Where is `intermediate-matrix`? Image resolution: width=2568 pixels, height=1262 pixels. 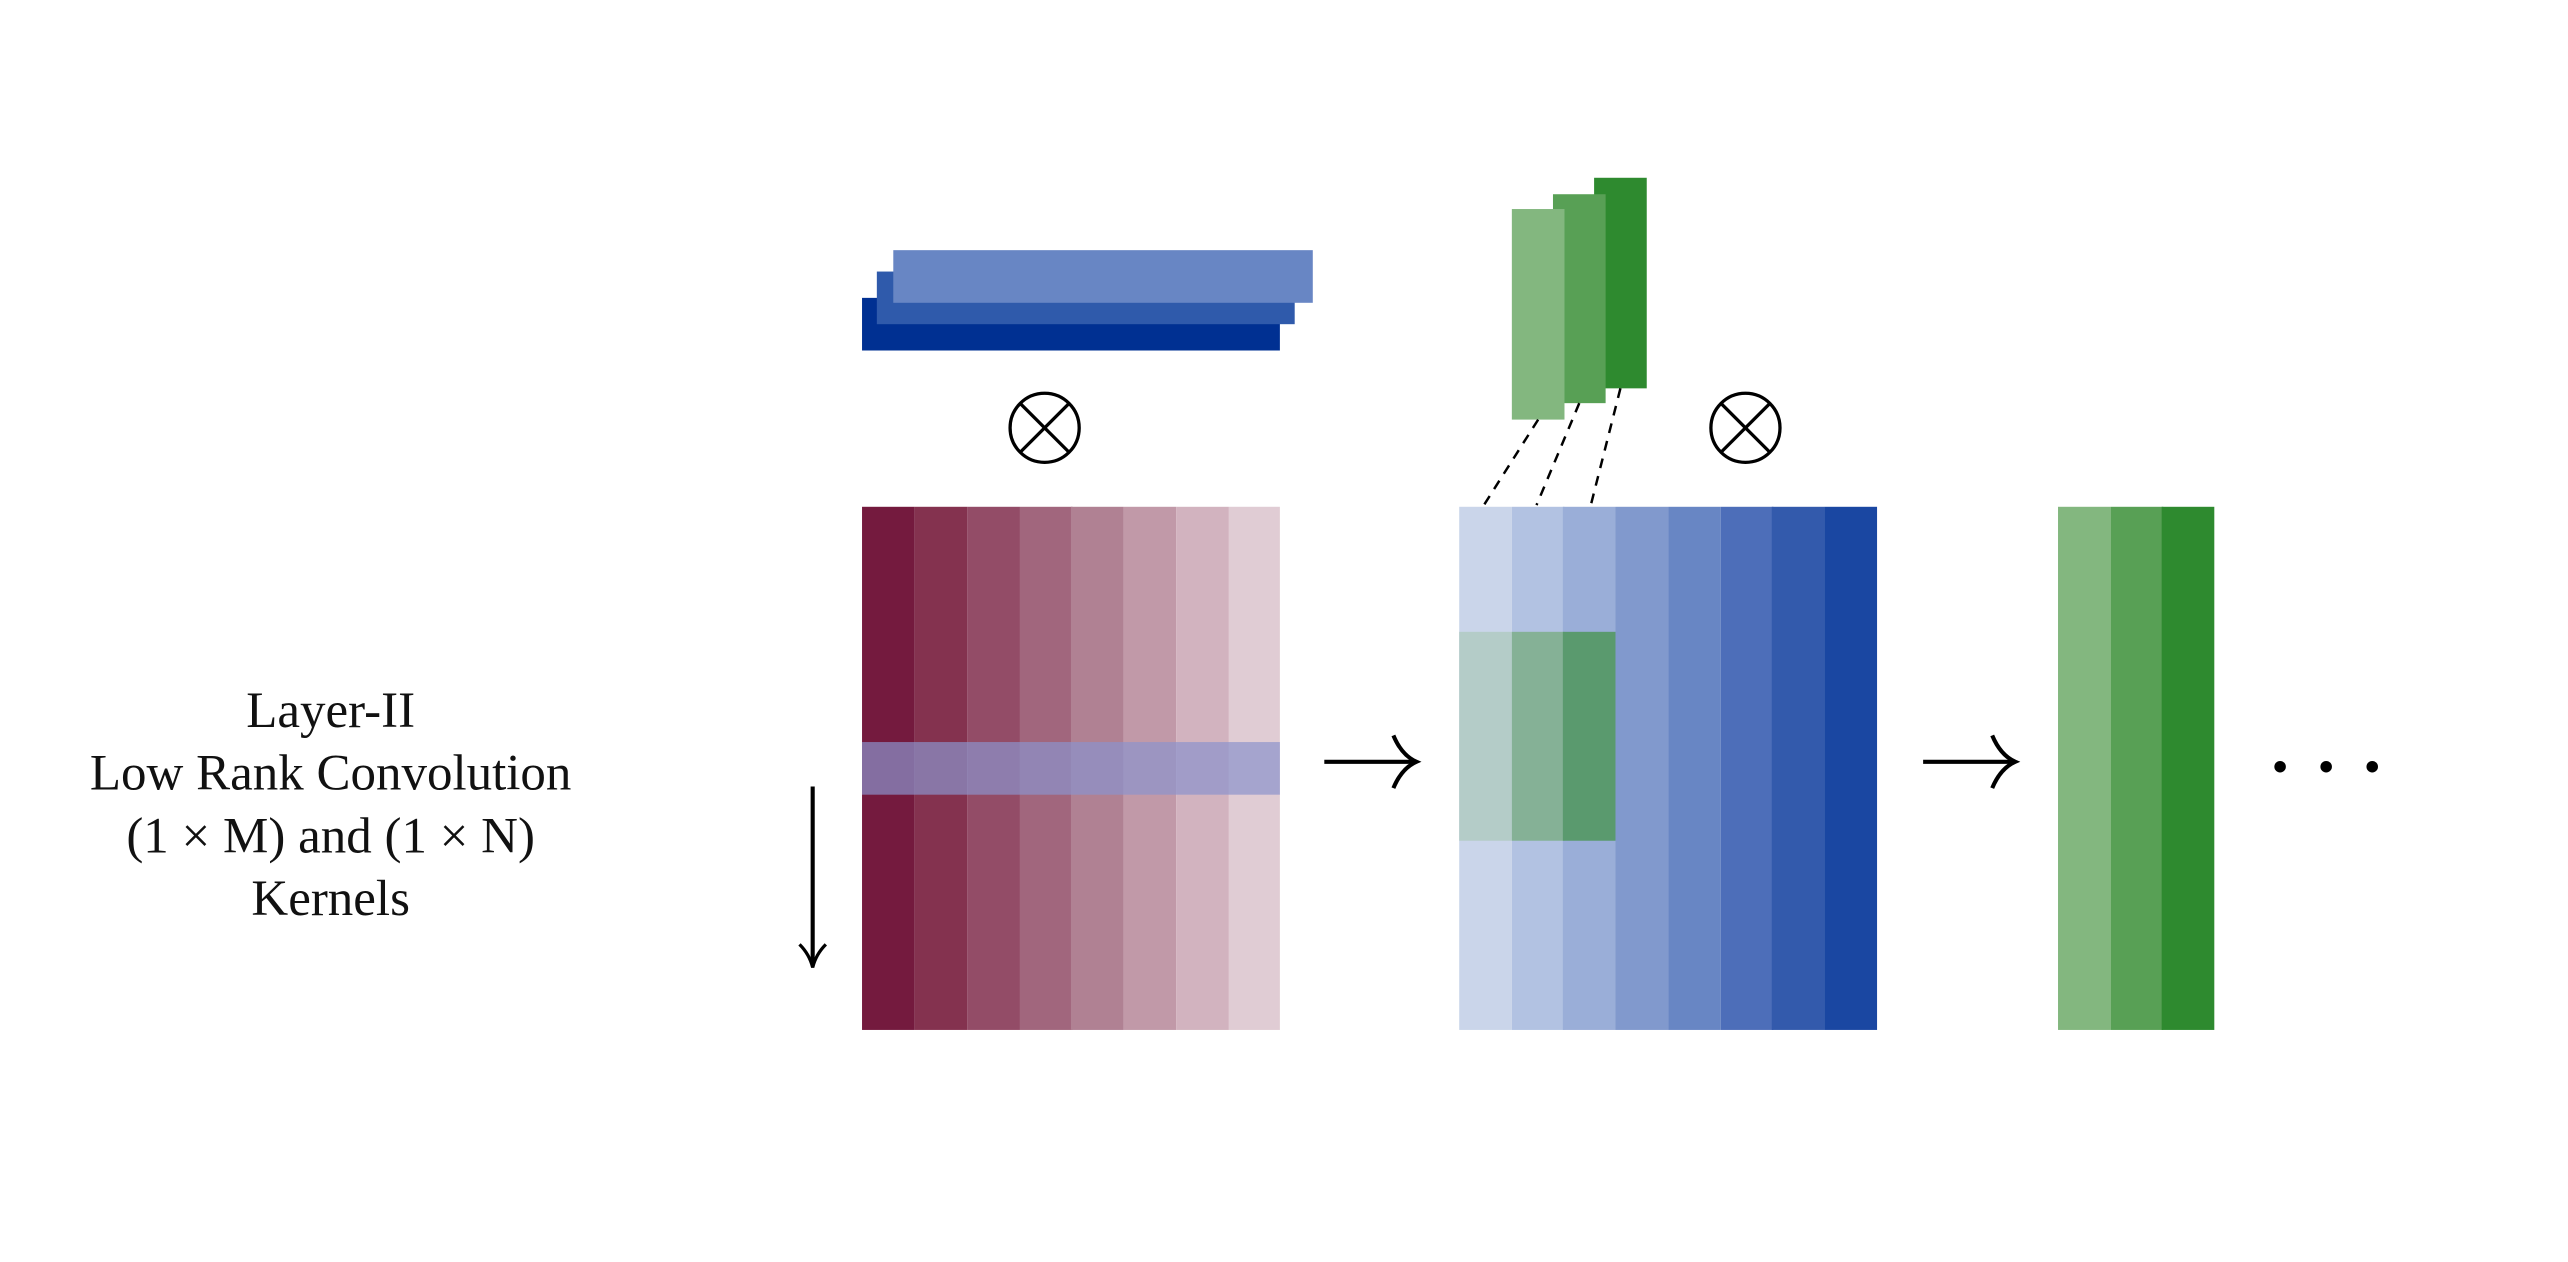
intermediate-matrix is located at coordinates (1668, 768).